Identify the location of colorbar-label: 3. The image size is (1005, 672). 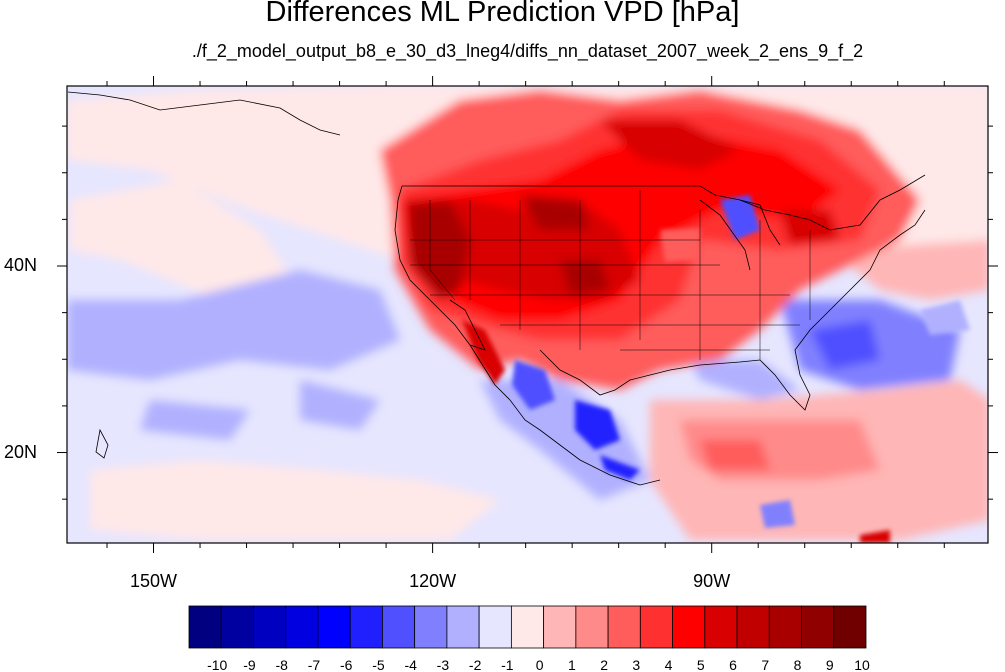
(636, 664).